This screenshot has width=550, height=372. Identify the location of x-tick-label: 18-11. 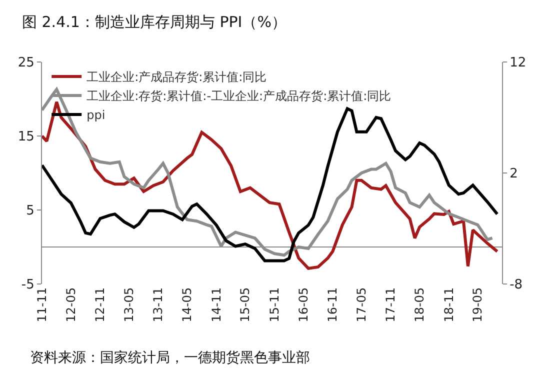
(449, 304).